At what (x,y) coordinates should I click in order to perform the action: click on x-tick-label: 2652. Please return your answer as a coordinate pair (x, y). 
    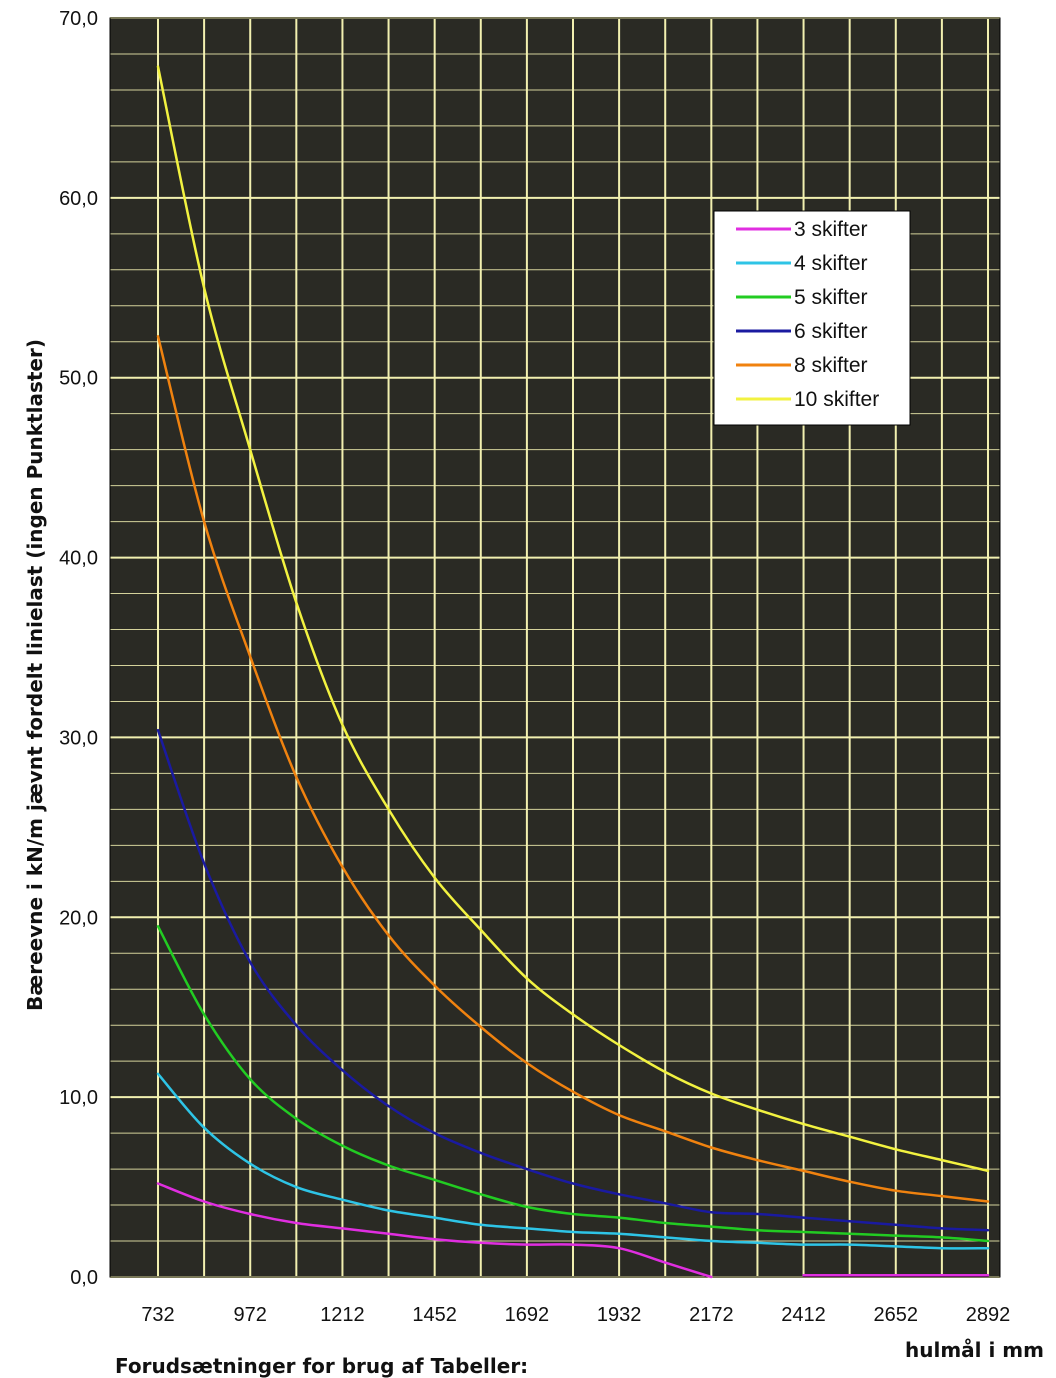
    Looking at the image, I should click on (896, 1315).